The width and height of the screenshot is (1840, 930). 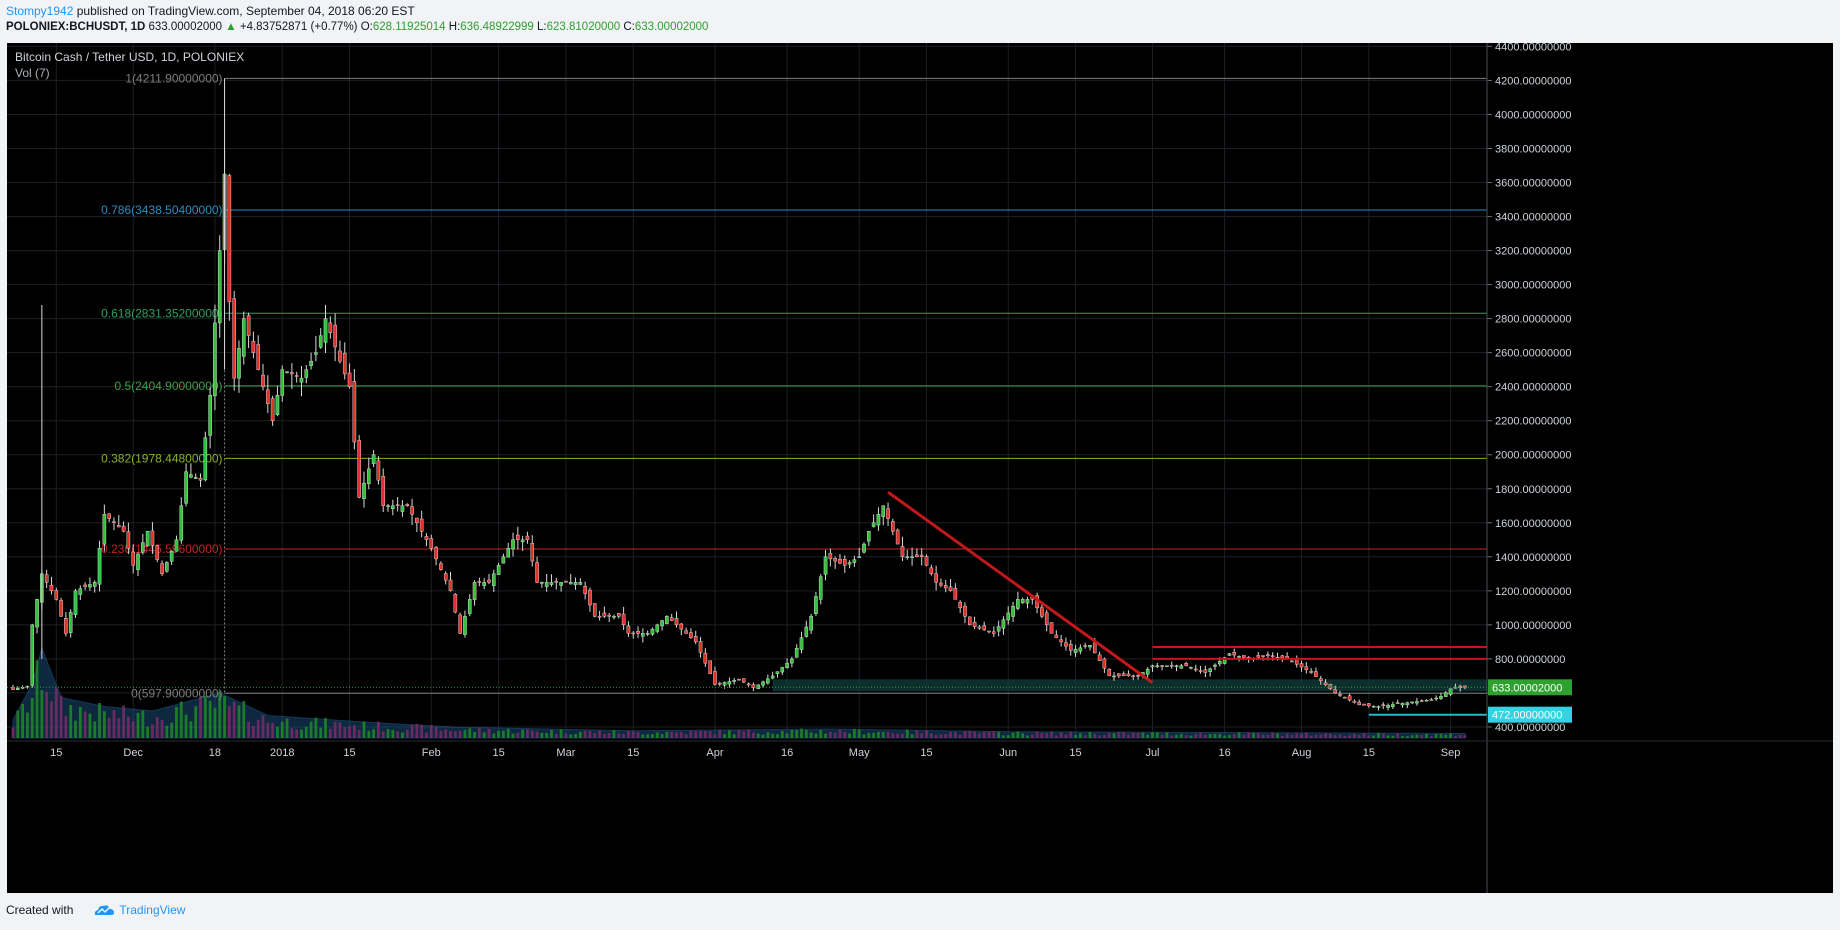 What do you see at coordinates (40, 11) in the screenshot?
I see `author-link: Stompy1942` at bounding box center [40, 11].